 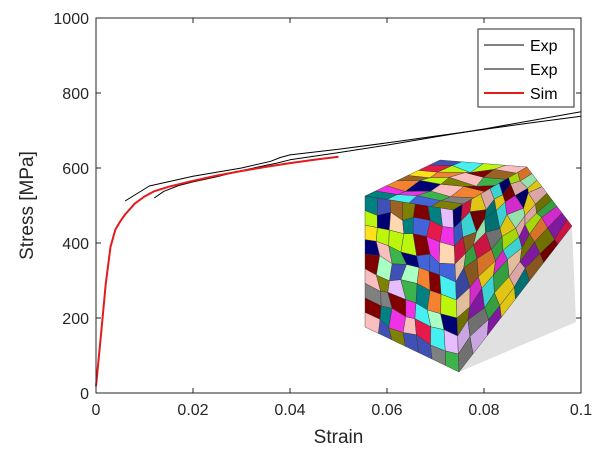 What do you see at coordinates (75, 94) in the screenshot?
I see `y-tick-label: 800` at bounding box center [75, 94].